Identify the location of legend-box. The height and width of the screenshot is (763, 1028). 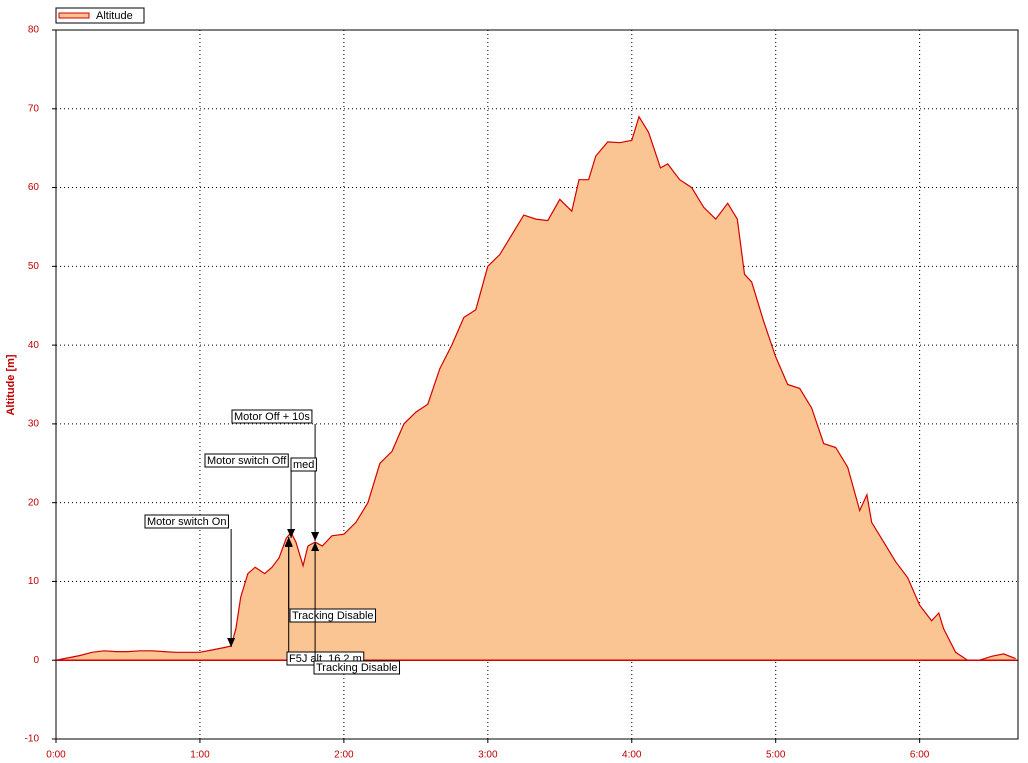
(100, 15).